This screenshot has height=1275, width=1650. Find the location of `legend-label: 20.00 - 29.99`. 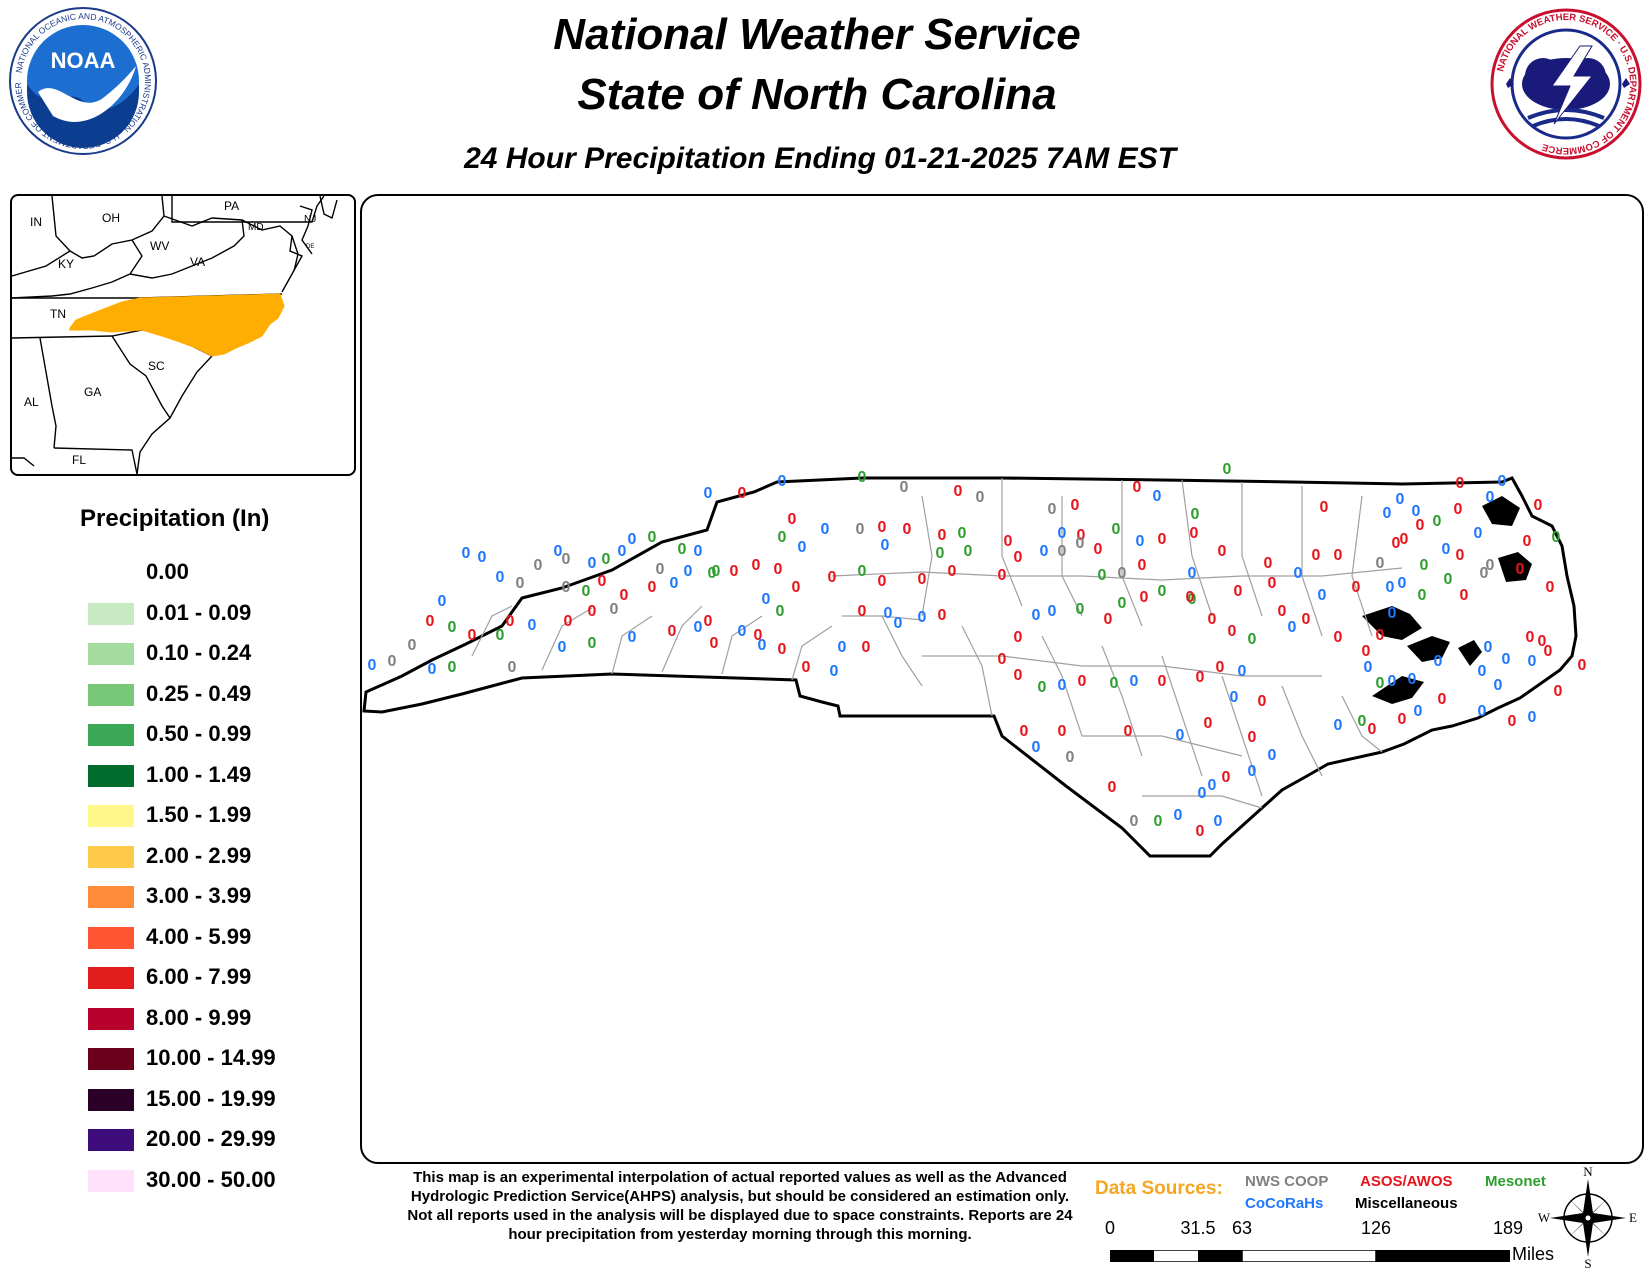

legend-label: 20.00 - 29.99 is located at coordinates (211, 1138).